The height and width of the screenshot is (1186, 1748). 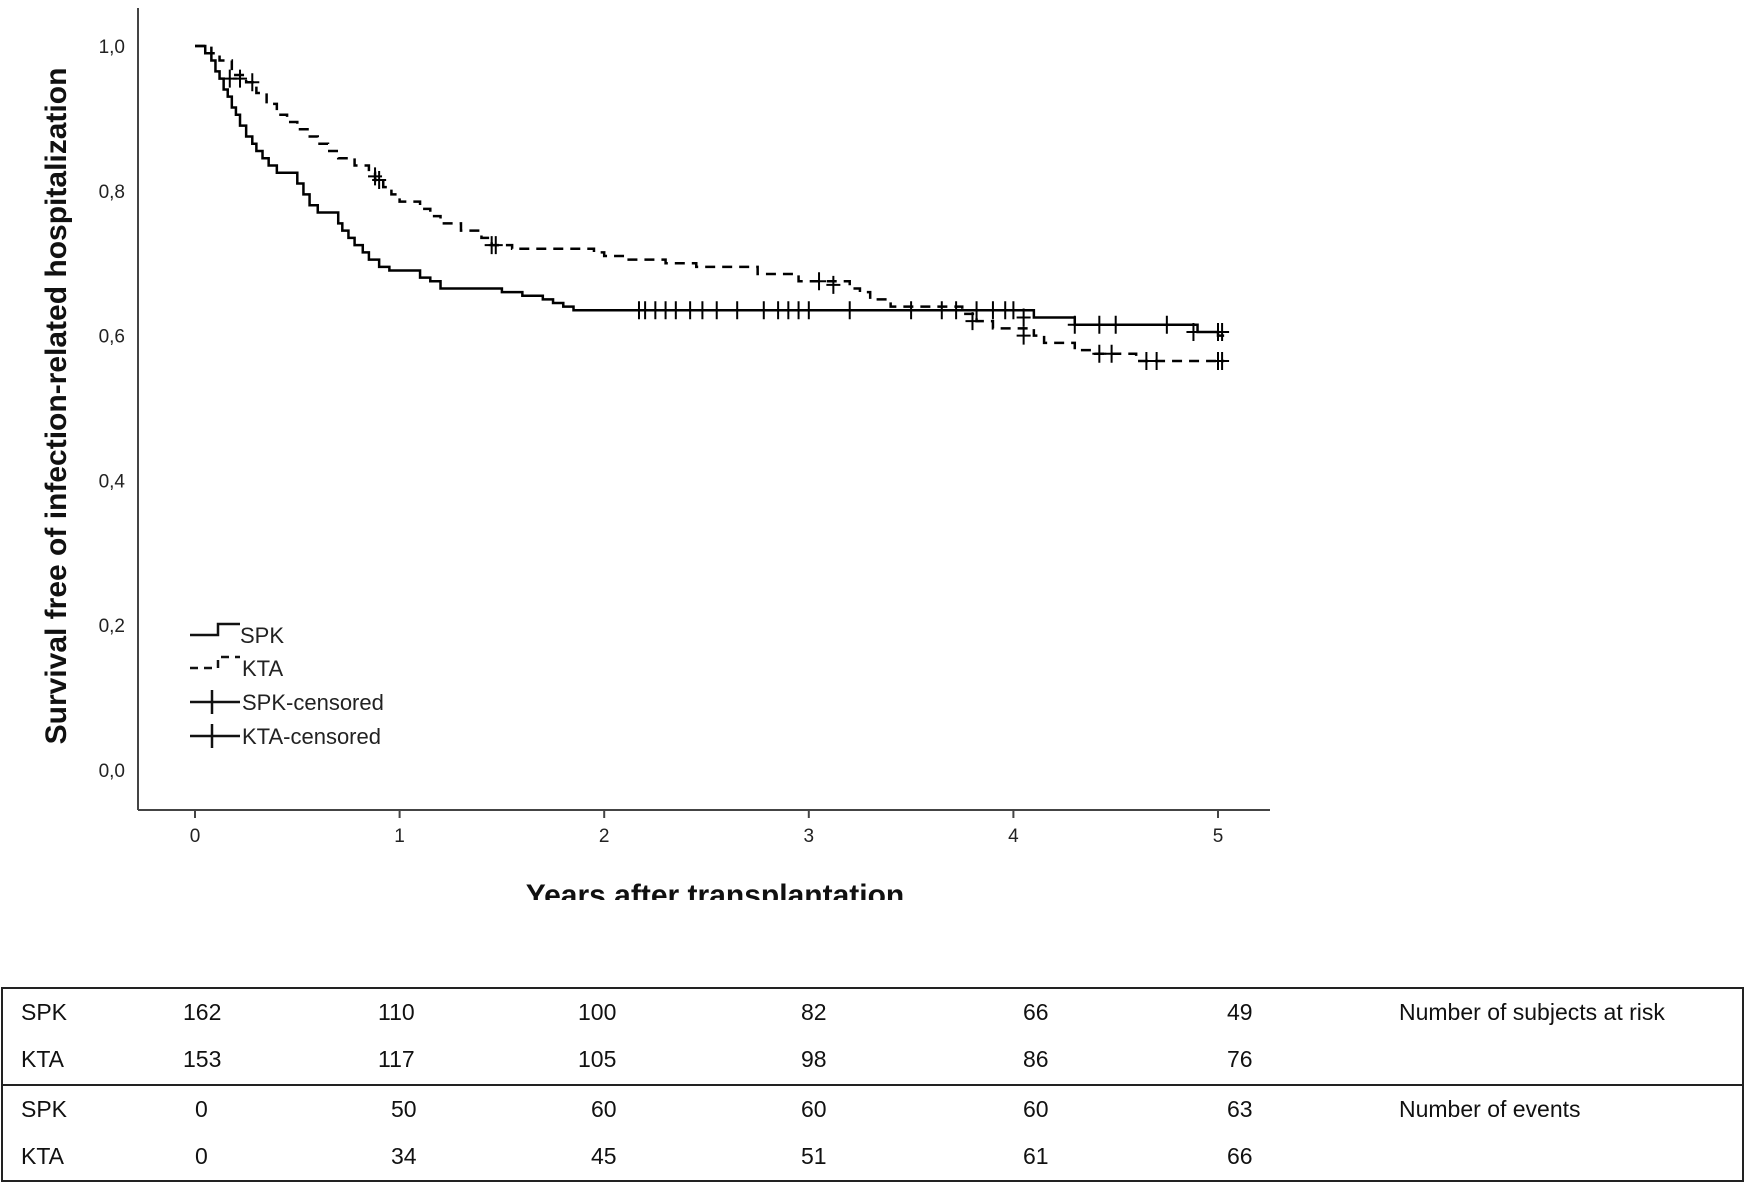 I want to click on y-tick-label: 0,8, so click(x=112, y=192).